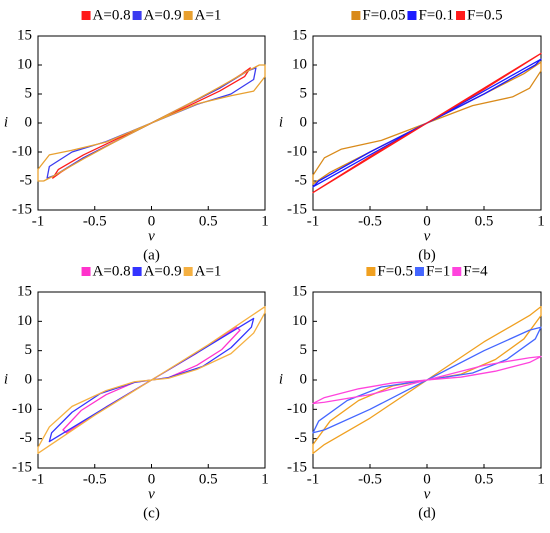 This screenshot has width=550, height=533. I want to click on panel-caption: (d), so click(427, 513).